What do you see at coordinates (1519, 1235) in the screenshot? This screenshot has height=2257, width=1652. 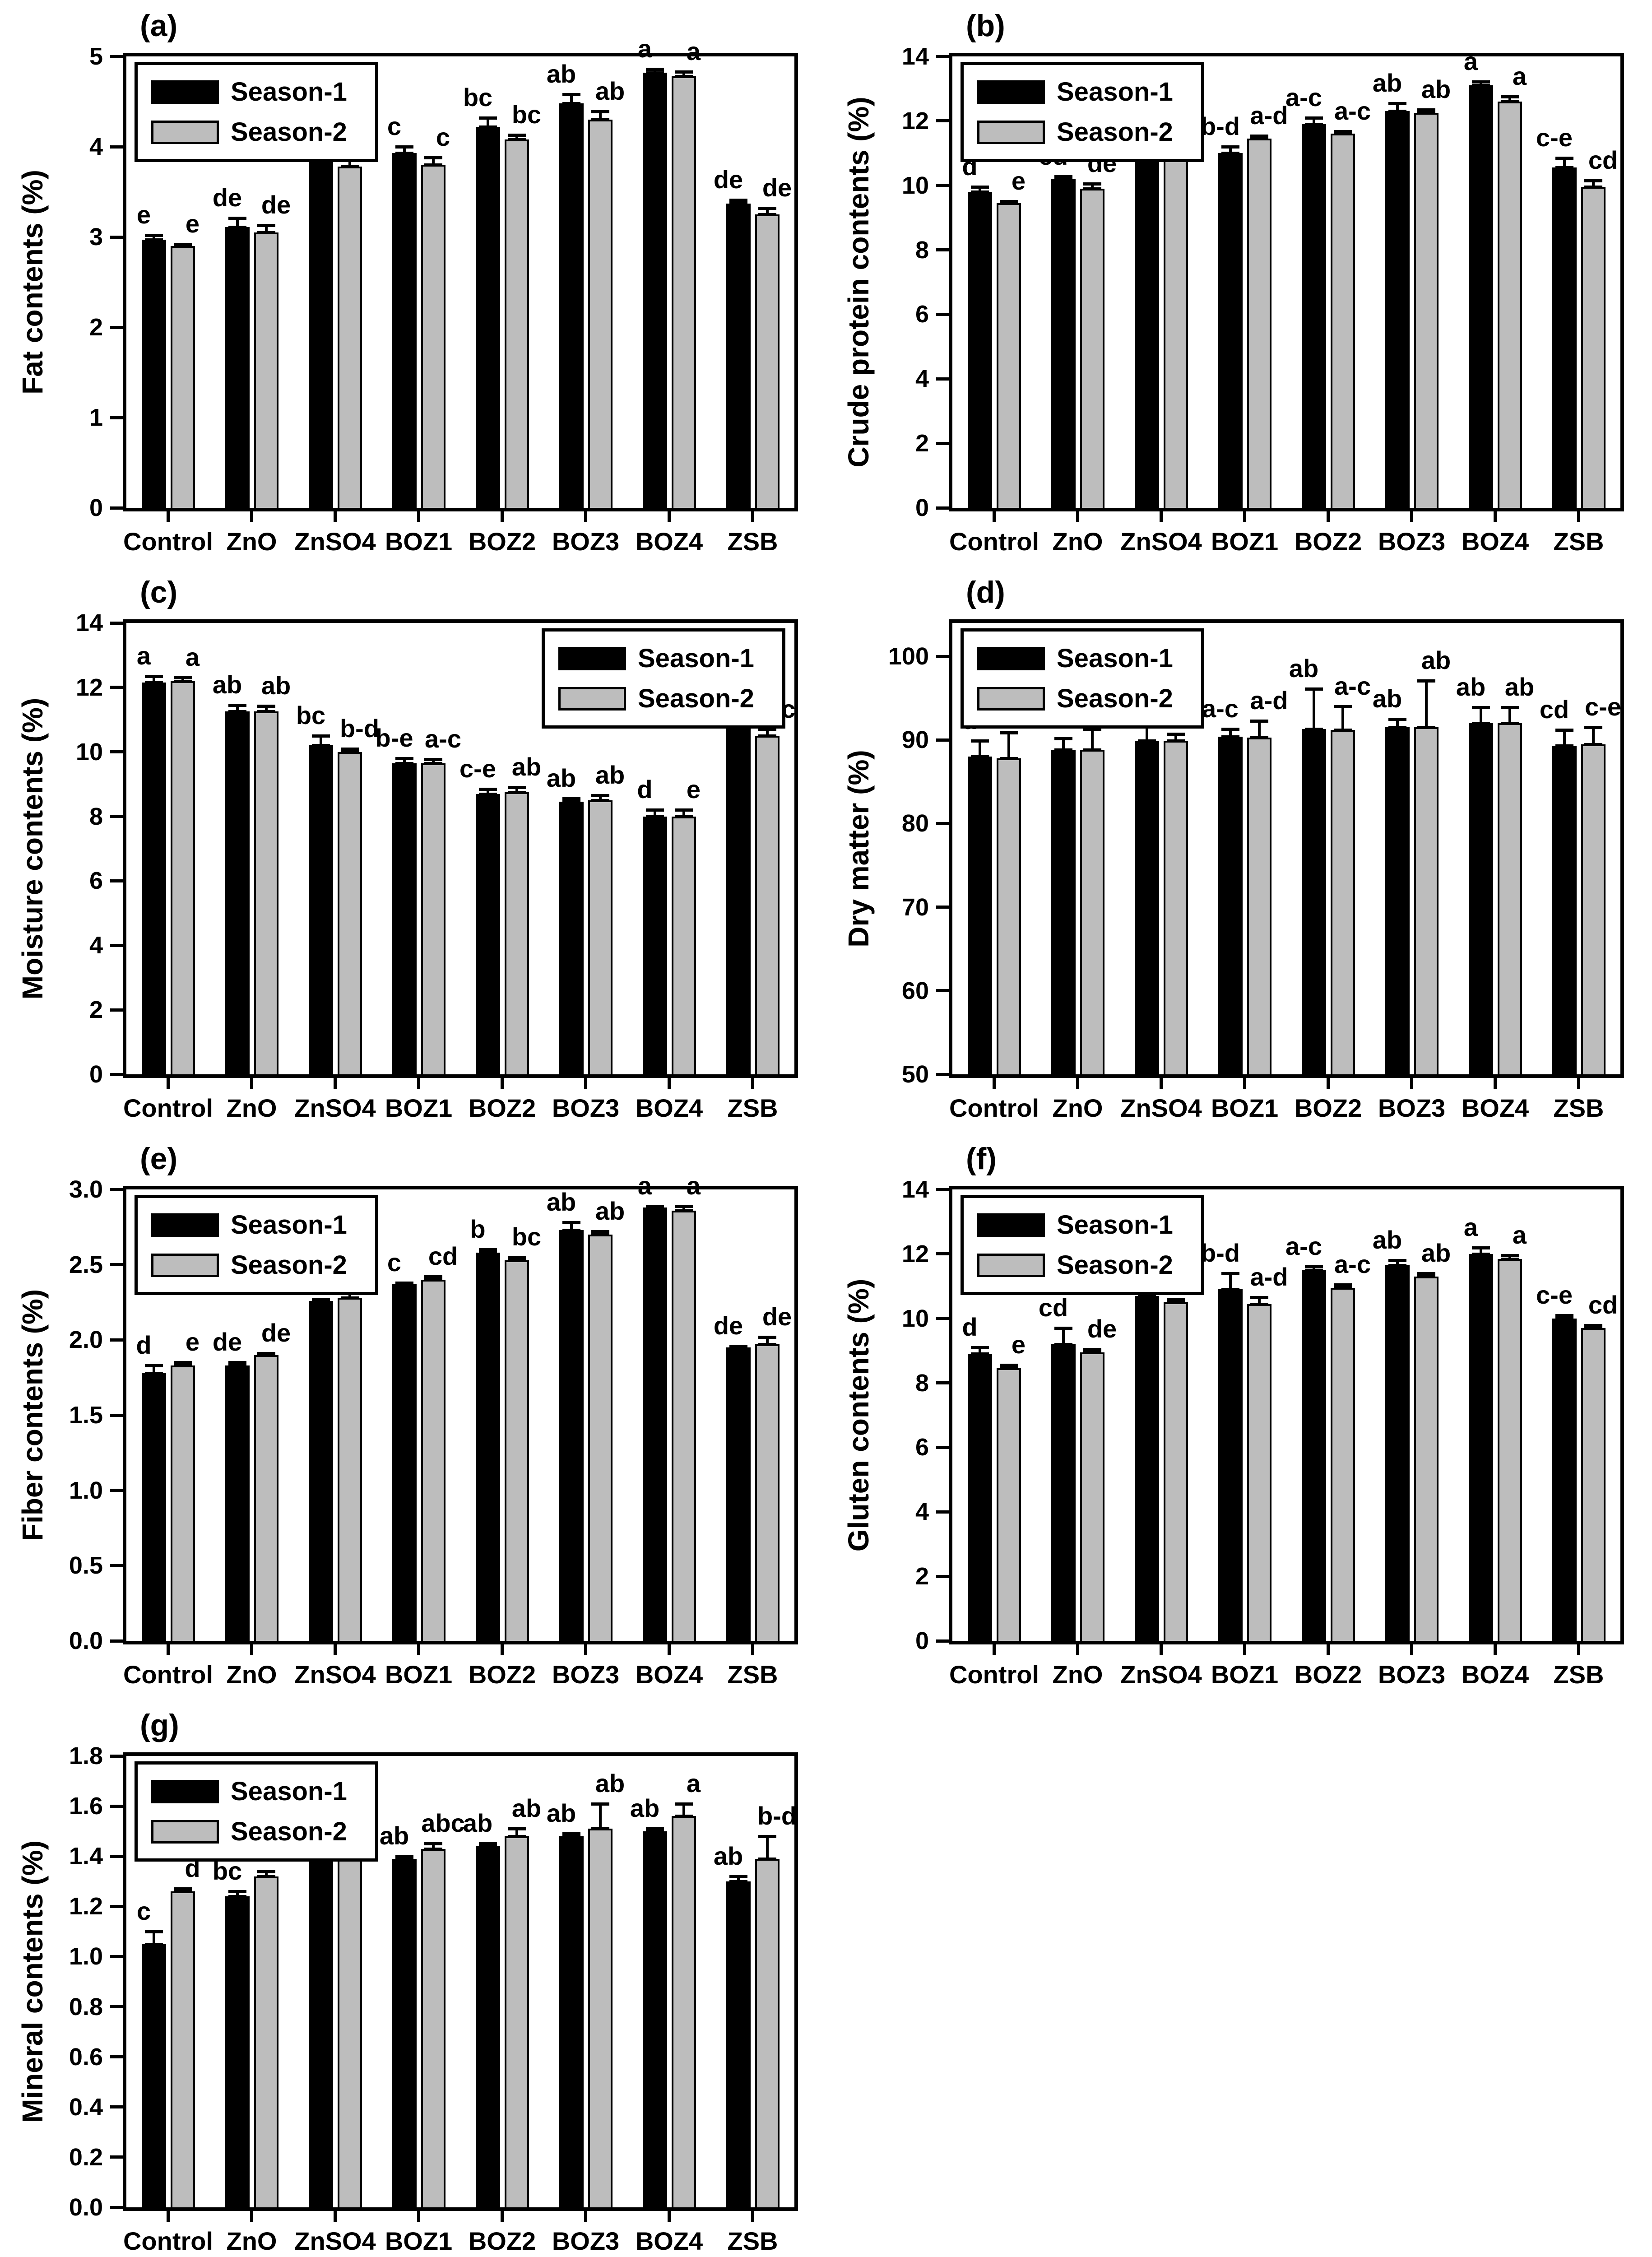 I see `sig-letter-f-s2-boz4: a` at bounding box center [1519, 1235].